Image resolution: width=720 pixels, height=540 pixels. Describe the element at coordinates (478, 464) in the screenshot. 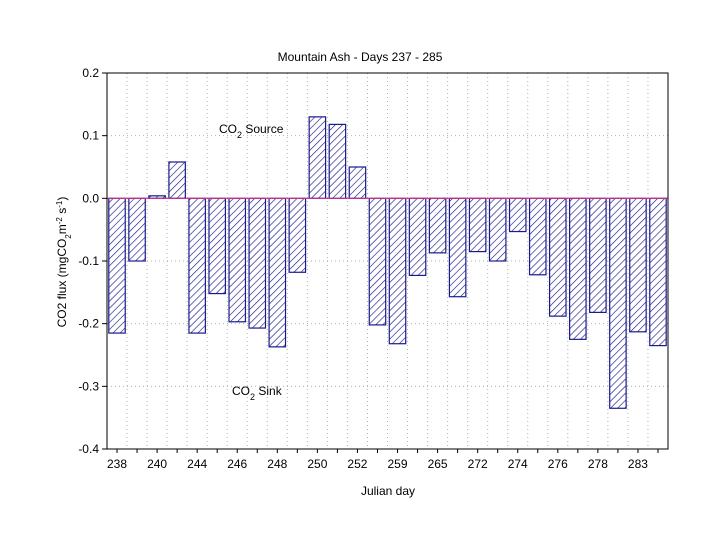

I see `x-tick-label: 272` at that location.